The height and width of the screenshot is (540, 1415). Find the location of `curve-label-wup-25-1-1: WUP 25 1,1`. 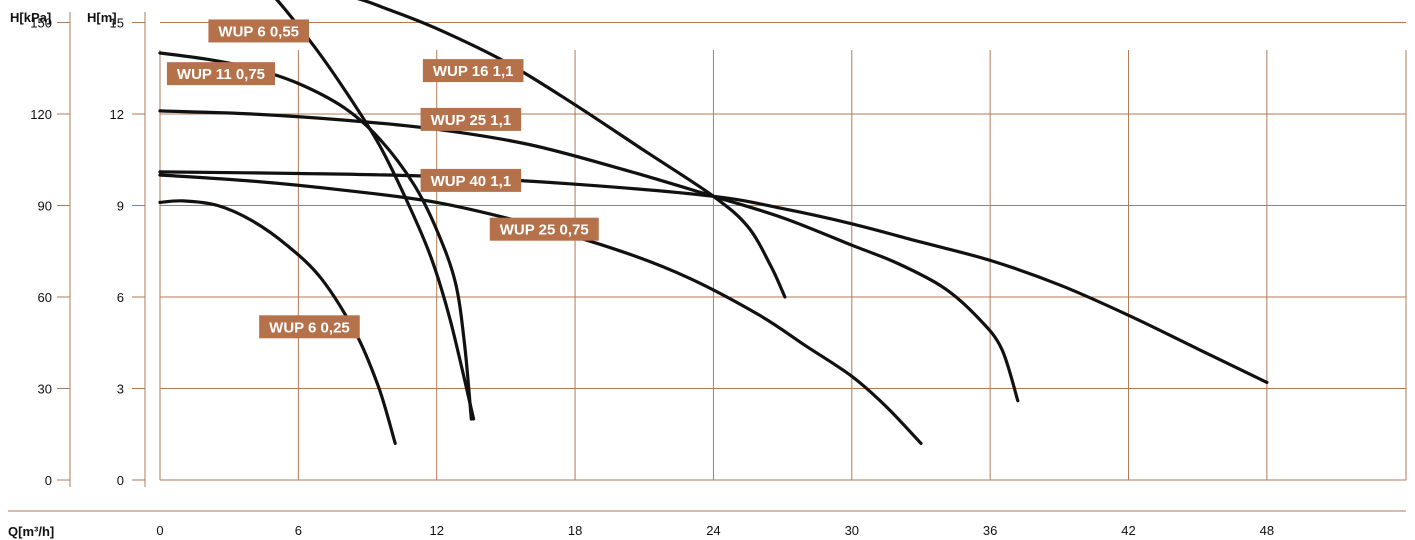

curve-label-wup-25-1-1: WUP 25 1,1 is located at coordinates (471, 119).